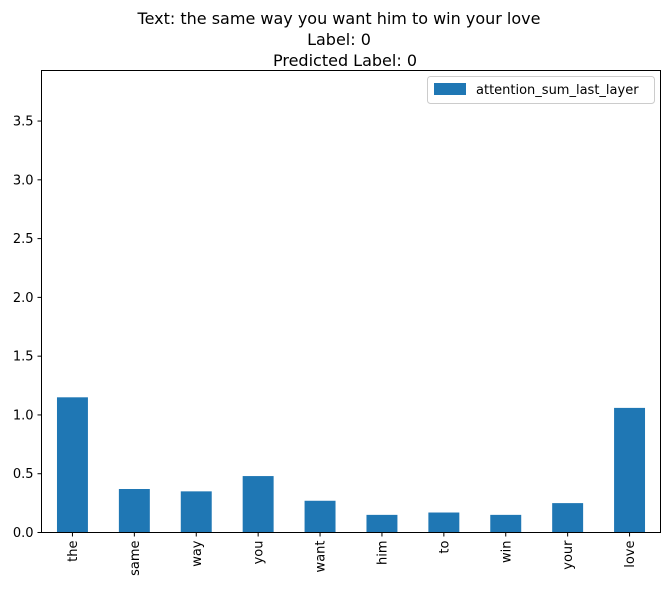  What do you see at coordinates (23, 180) in the screenshot?
I see `y-tick-label: 3.0` at bounding box center [23, 180].